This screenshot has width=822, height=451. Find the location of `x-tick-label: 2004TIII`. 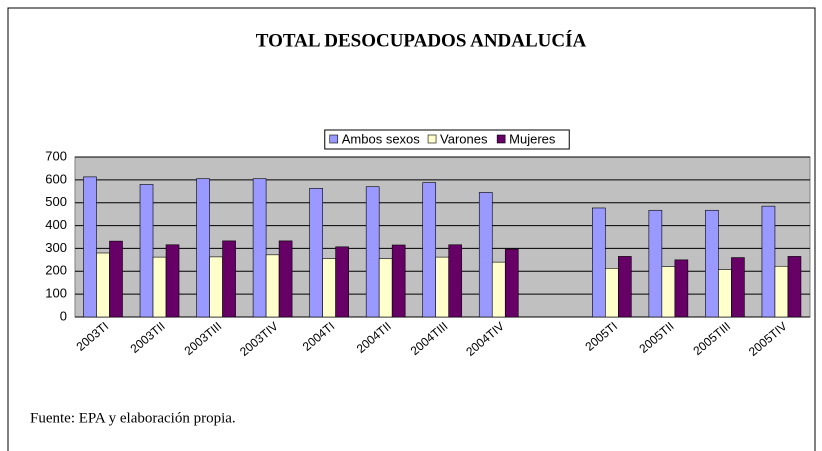

x-tick-label: 2004TIII is located at coordinates (429, 338).